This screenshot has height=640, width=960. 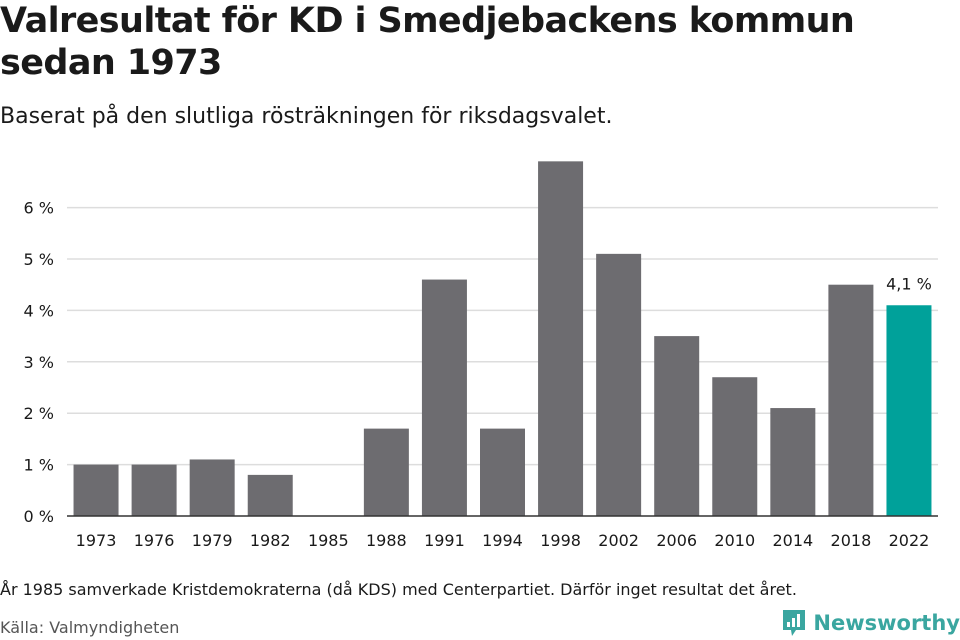 I want to click on x-tick-label: 2010, so click(x=734, y=540).